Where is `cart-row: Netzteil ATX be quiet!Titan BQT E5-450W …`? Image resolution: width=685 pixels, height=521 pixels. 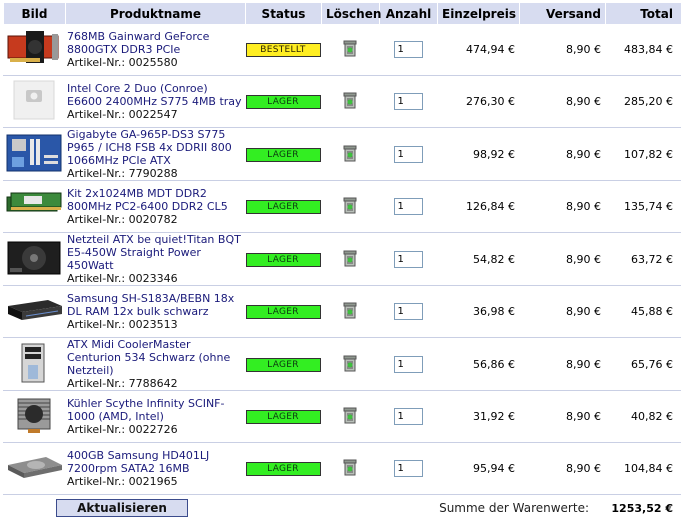 cart-row: Netzteil ATX be quiet!Titan BQT E5-450W … is located at coordinates (342, 259).